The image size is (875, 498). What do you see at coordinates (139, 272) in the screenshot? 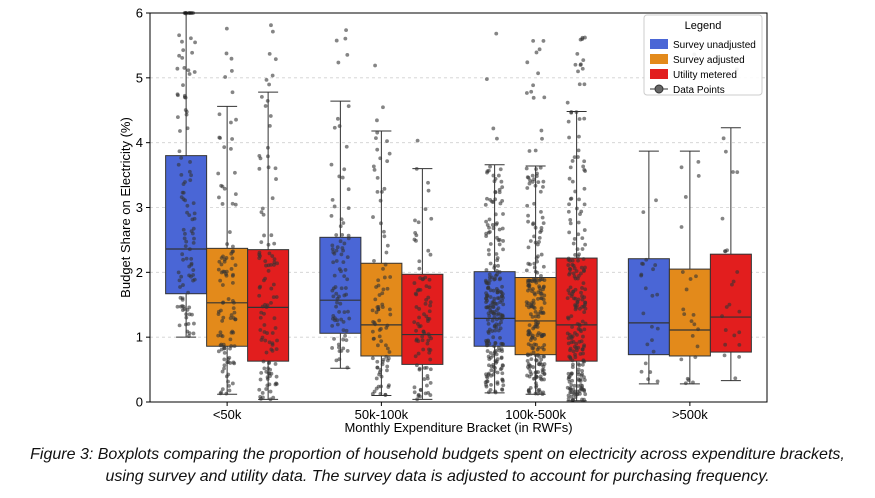
I see `y-tick-label: 2` at bounding box center [139, 272].